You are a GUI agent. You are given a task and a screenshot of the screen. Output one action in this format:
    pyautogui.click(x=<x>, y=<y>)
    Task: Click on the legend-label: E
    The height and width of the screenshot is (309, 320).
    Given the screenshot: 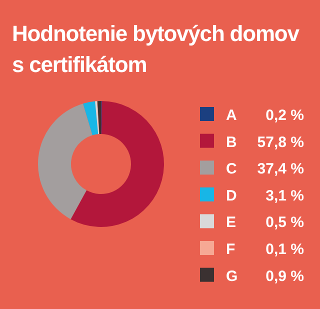 What is the action you would take?
    pyautogui.click(x=231, y=223)
    